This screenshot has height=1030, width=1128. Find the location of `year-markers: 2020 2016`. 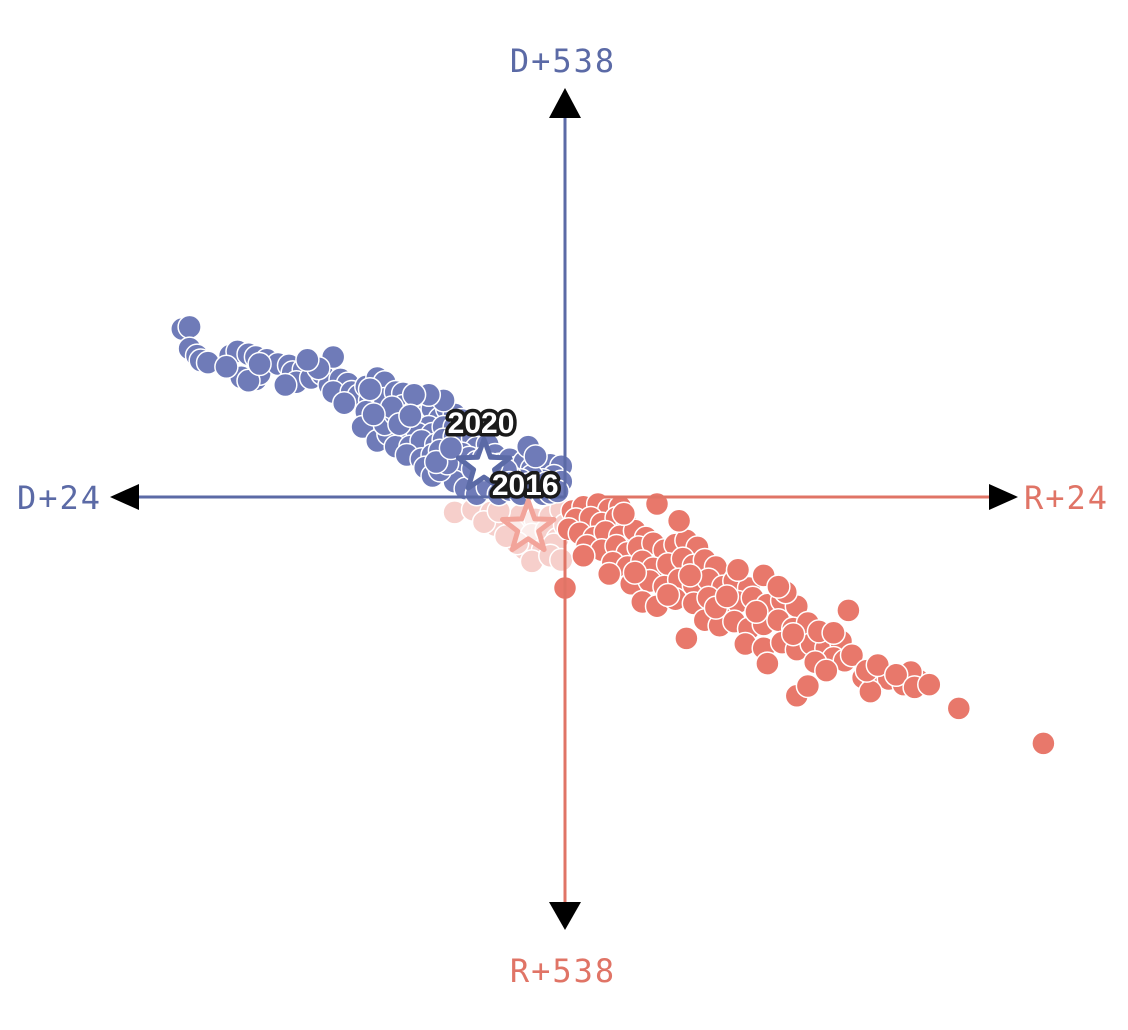

year-markers: 2020 2016 is located at coordinates (503, 478).